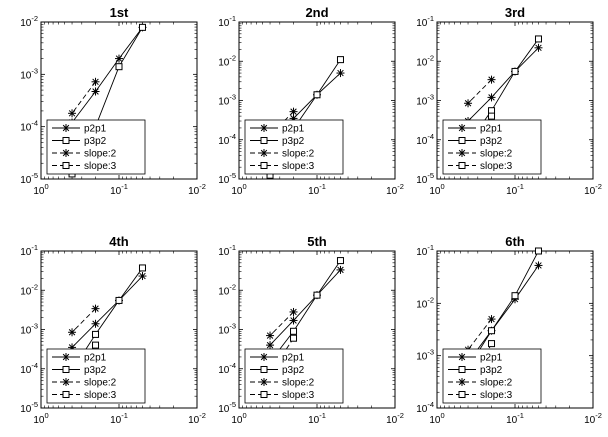  What do you see at coordinates (515, 241) in the screenshot?
I see `panel-title: 6th` at bounding box center [515, 241].